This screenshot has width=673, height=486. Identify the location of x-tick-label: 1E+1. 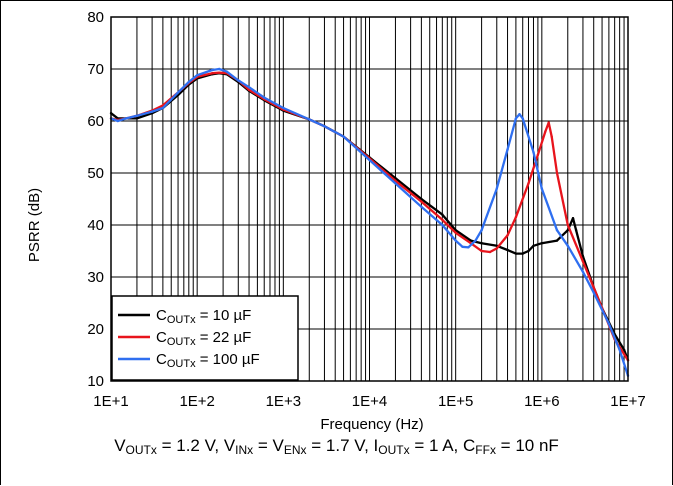
(110, 401).